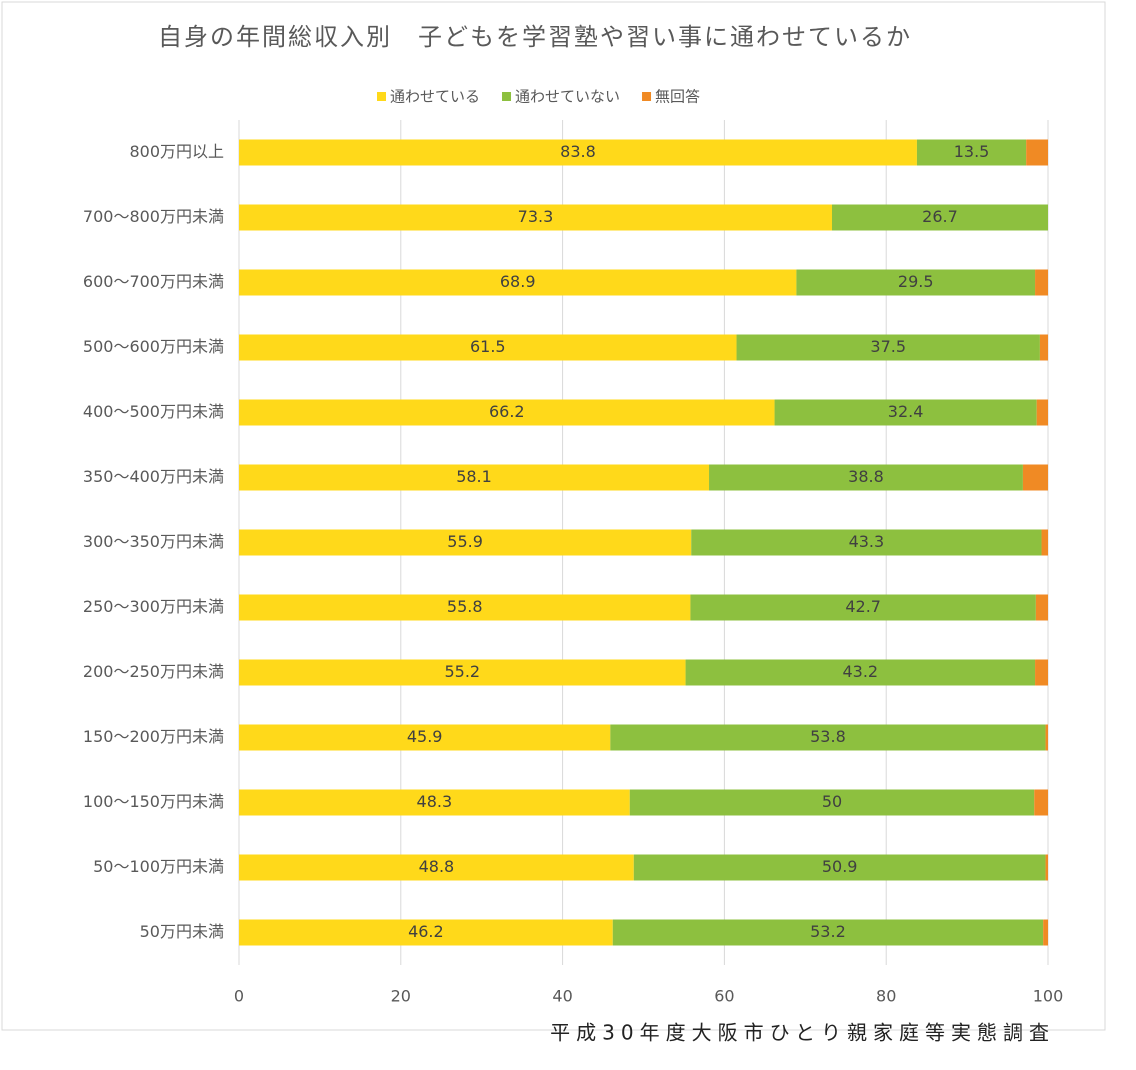  Describe the element at coordinates (153, 541) in the screenshot. I see `y-tick-label: 300～350万円未満` at that location.